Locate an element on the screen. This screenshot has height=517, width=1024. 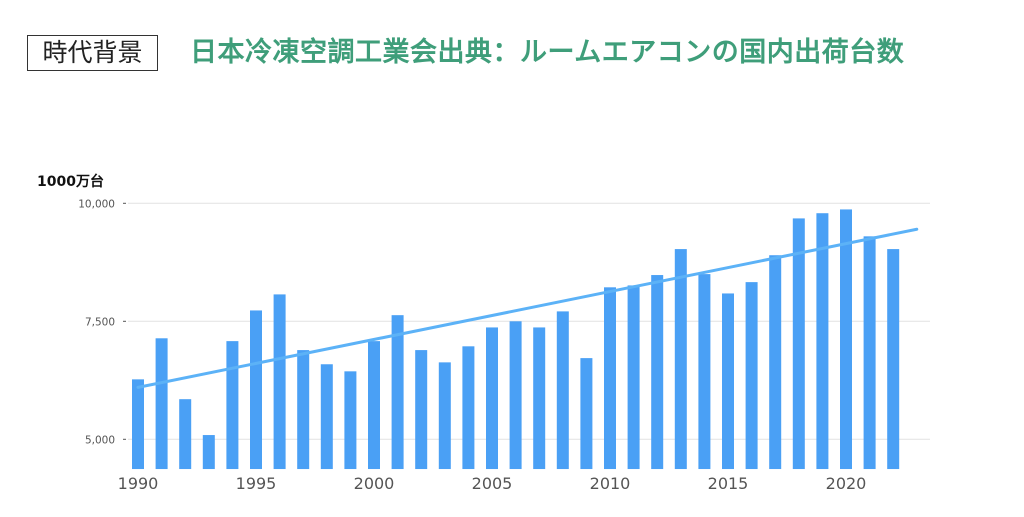
bar-2022 is located at coordinates (893, 359).